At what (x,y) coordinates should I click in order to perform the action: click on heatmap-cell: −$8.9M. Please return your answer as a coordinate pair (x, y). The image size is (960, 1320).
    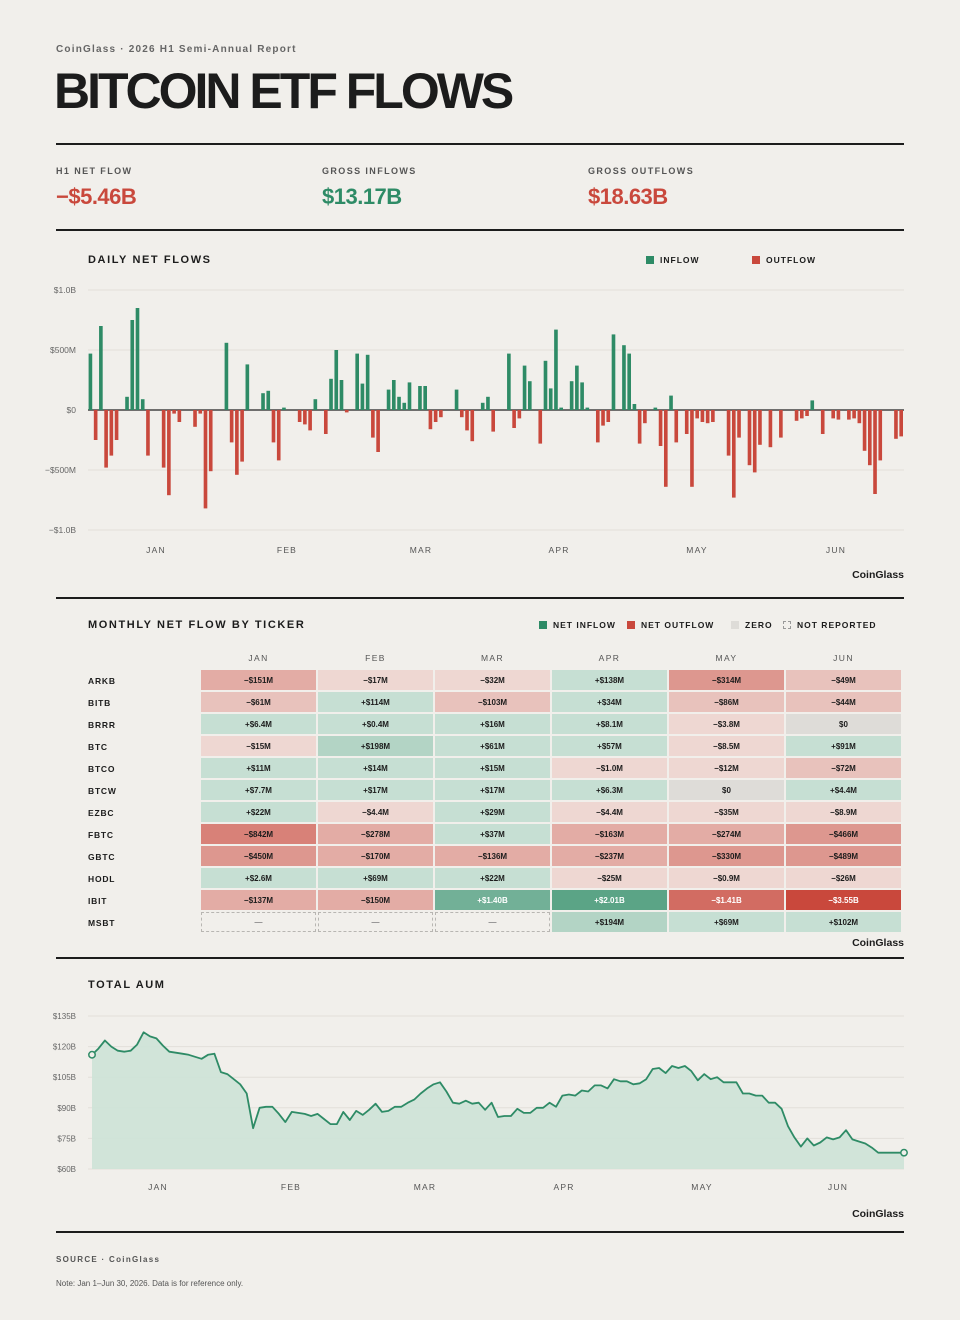
    Looking at the image, I should click on (843, 812).